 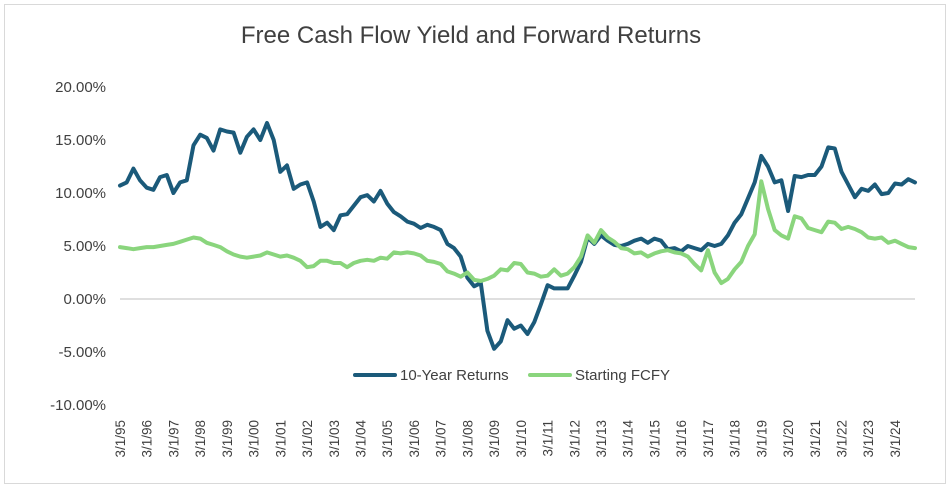 I want to click on x-tick-label: 3/1/99, so click(x=227, y=439).